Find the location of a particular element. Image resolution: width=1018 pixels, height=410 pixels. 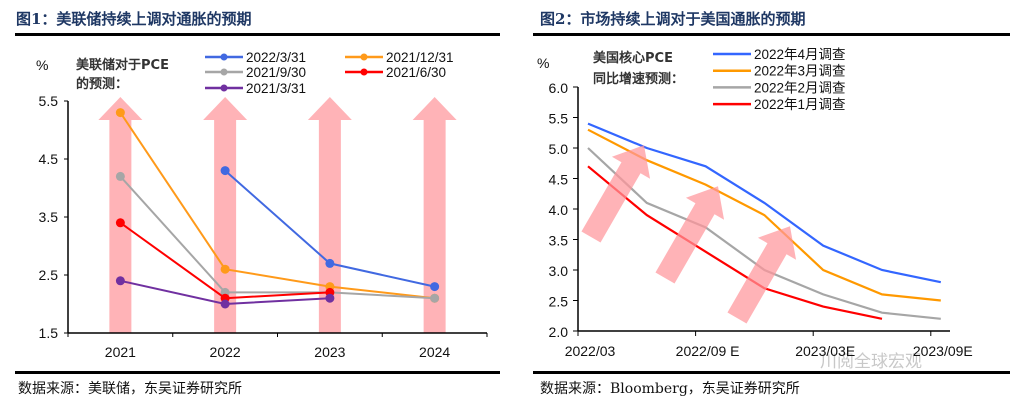

chart2-y-tick-label: 2.5 is located at coordinates (559, 302).